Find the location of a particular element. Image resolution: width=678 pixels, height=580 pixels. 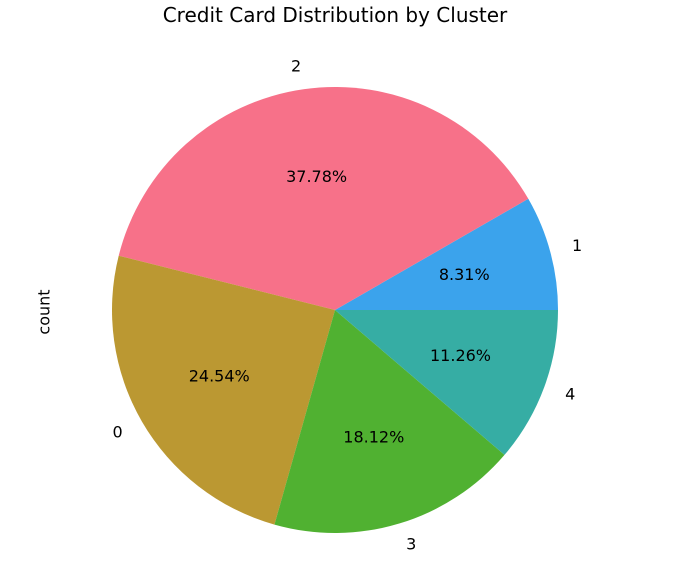

pie-category-label-2: 2 is located at coordinates (296, 66).